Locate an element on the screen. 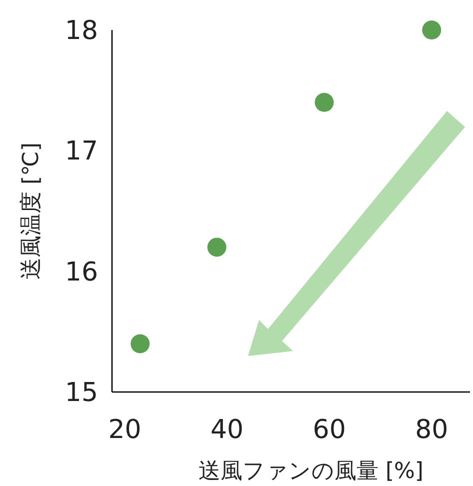  y-tick-label: 17 is located at coordinates (81, 151).